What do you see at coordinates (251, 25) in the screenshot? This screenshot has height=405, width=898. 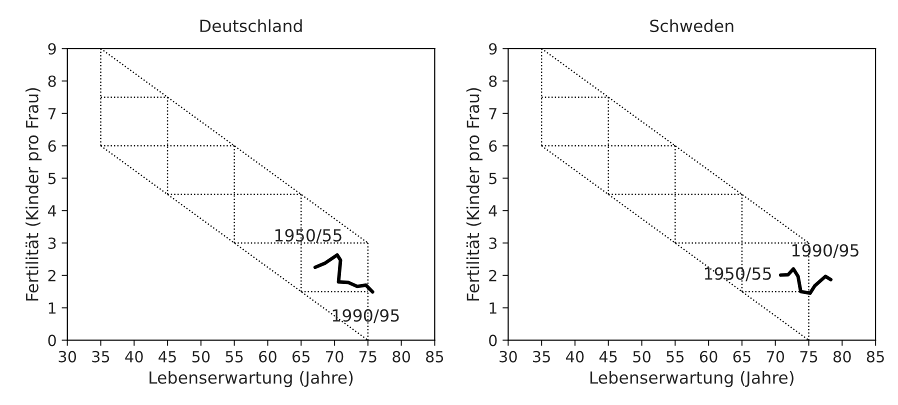 I see `chart-title: Deutschland` at bounding box center [251, 25].